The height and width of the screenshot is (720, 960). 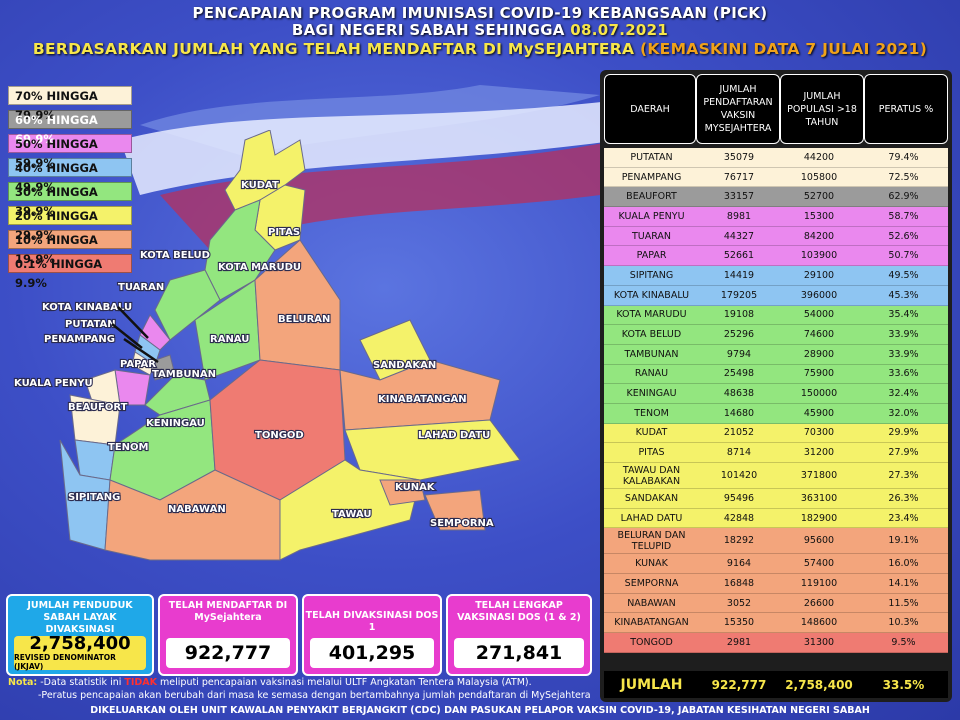 I want to click on cell-populasi: 29100, so click(x=819, y=275).